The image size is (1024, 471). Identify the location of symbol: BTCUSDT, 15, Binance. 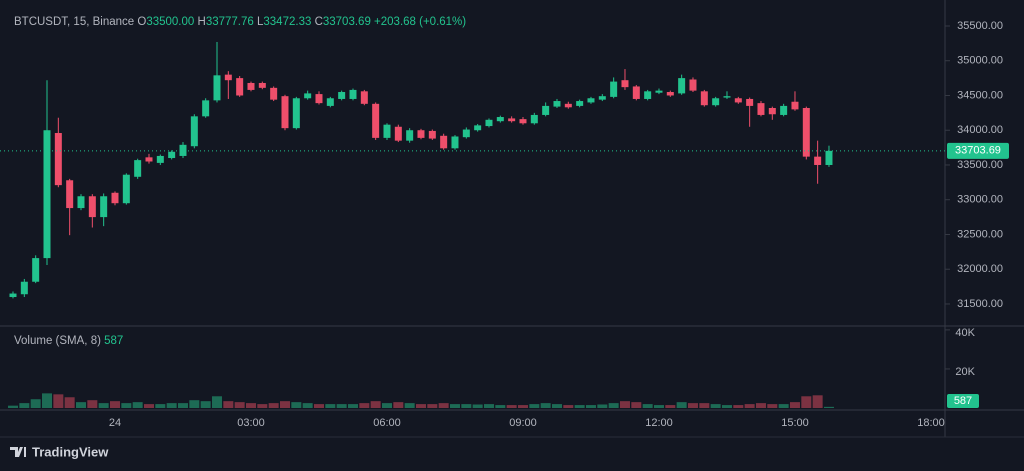
(74, 22).